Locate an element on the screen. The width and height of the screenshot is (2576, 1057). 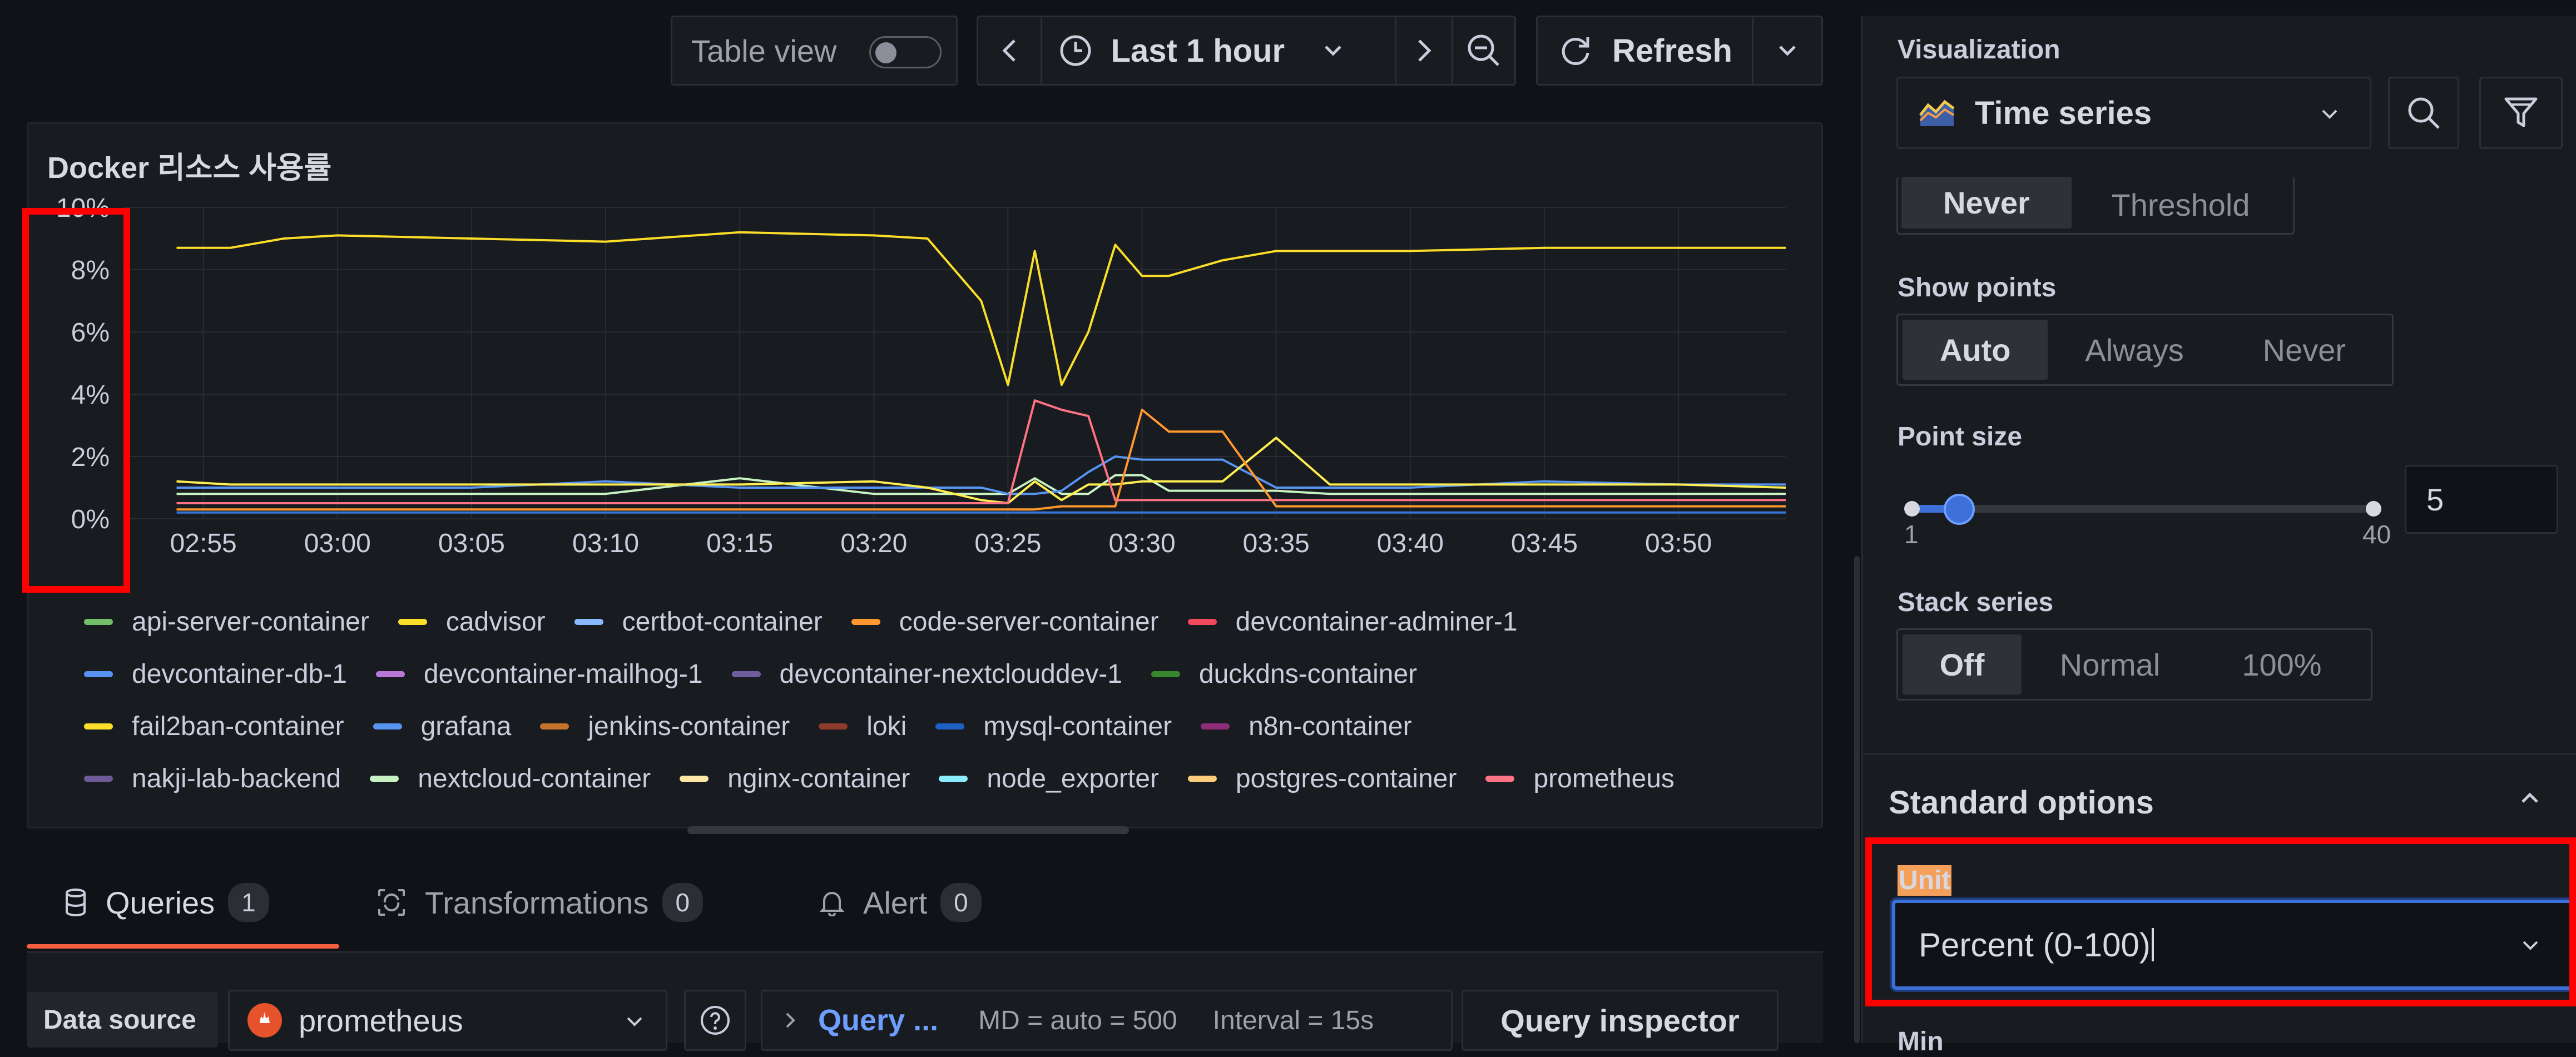
show-points-never: Never is located at coordinates (2304, 350).